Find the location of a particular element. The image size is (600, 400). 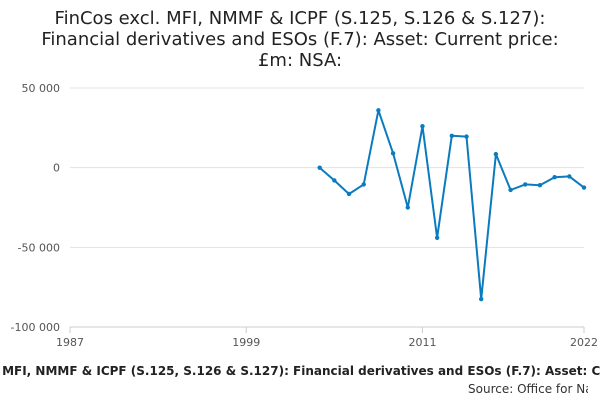

y-tick-label: -50 000 is located at coordinates (39, 247).